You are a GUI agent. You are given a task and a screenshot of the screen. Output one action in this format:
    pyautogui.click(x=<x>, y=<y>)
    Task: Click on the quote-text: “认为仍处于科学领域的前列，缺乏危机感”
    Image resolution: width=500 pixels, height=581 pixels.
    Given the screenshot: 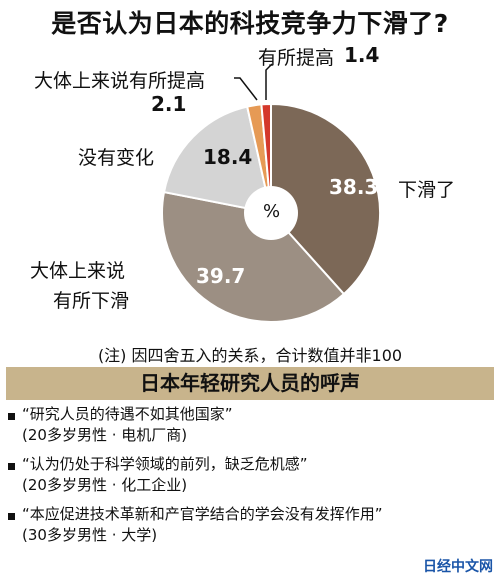 What is the action you would take?
    pyautogui.click(x=165, y=464)
    